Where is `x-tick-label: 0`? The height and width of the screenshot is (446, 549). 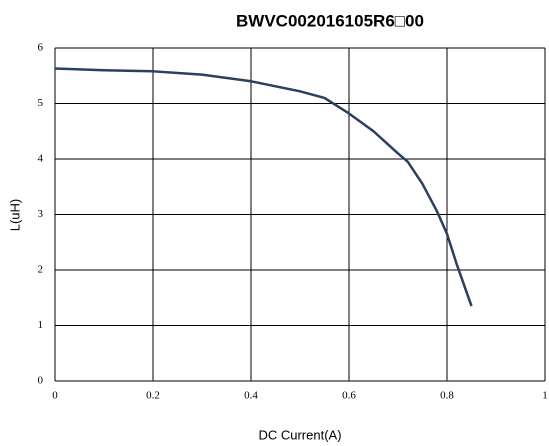 x-tick-label: 0 is located at coordinates (55, 396).